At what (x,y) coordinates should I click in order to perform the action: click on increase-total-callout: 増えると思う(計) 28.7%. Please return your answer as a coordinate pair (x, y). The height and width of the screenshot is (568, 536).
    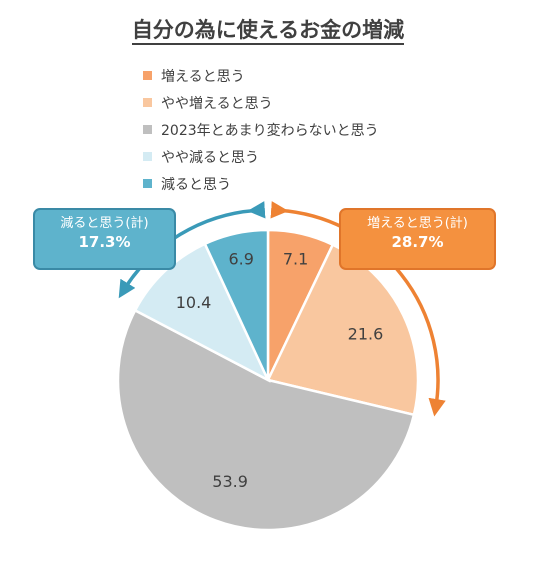
    Looking at the image, I should click on (417, 239).